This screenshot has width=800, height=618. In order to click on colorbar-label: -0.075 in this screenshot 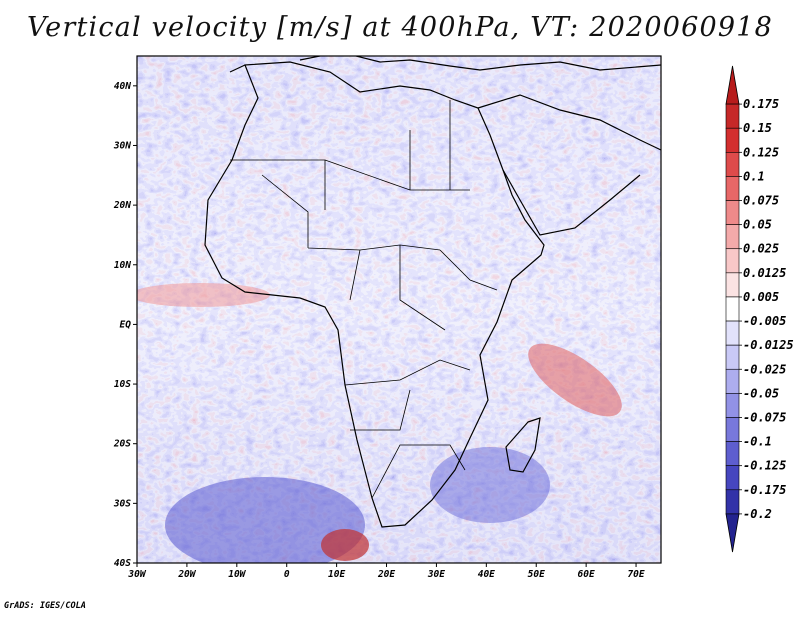, I will do `click(764, 417)`.